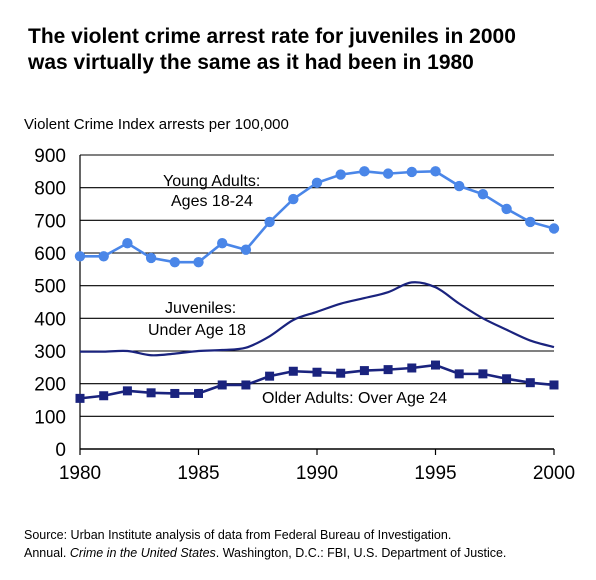 This screenshot has width=596, height=580. I want to click on series-label-young_adults: Young Adults:, so click(211, 181).